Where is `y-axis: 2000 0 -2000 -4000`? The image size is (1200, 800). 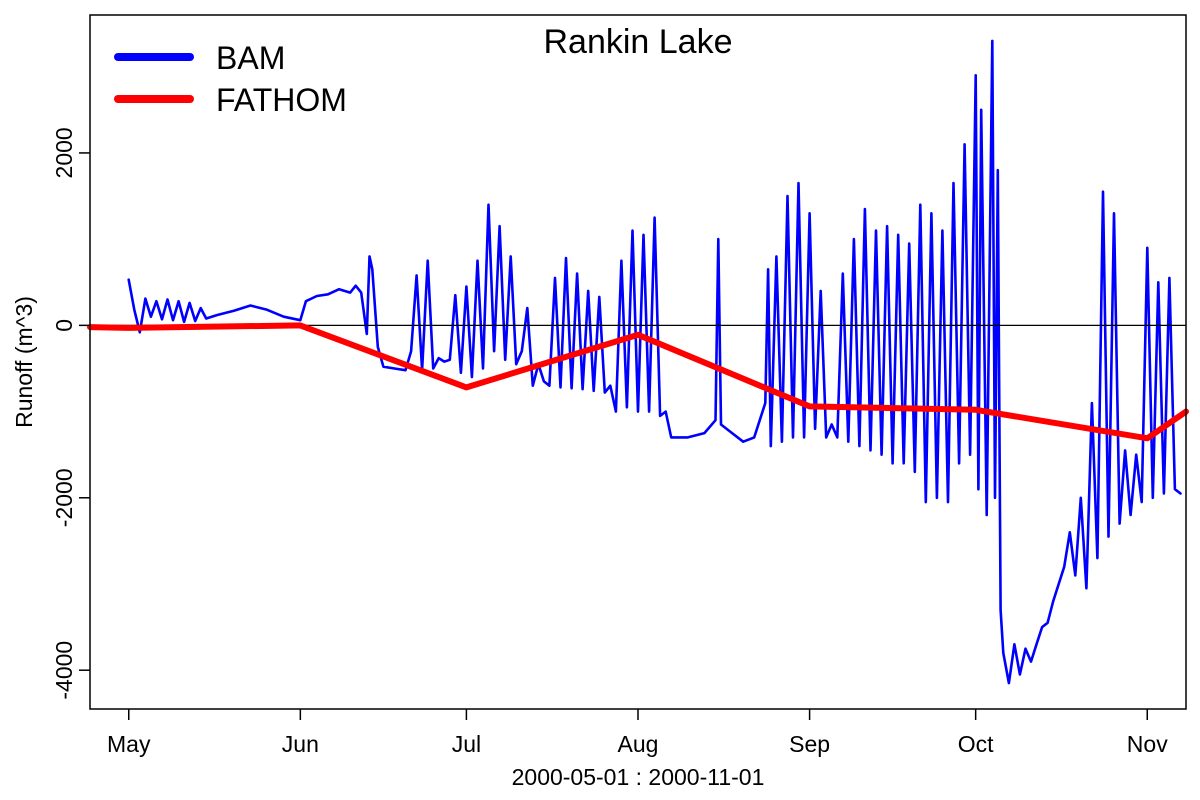 y-axis: 2000 0 -2000 -4000 is located at coordinates (70, 413).